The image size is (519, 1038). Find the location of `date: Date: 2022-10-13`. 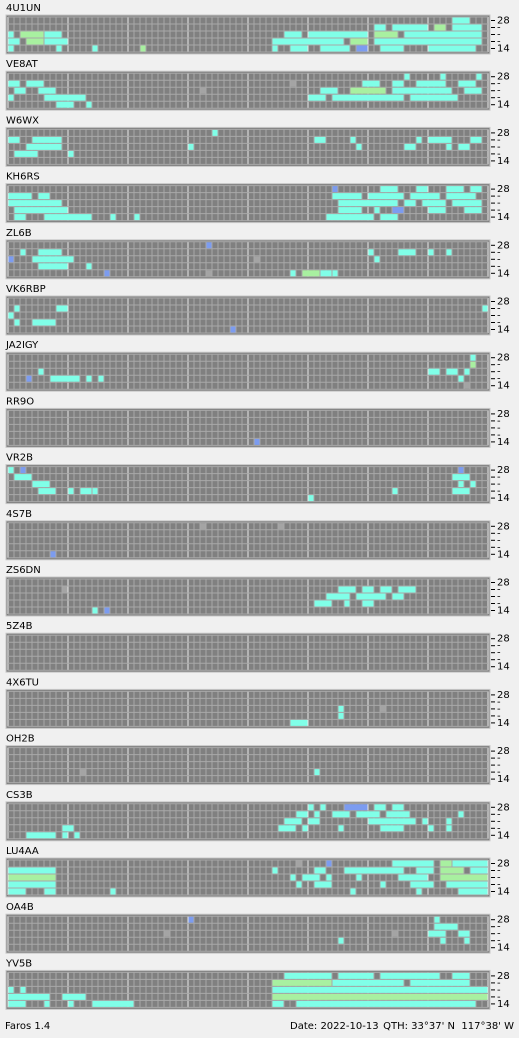

date: Date: 2022-10-13 is located at coordinates (334, 1026).